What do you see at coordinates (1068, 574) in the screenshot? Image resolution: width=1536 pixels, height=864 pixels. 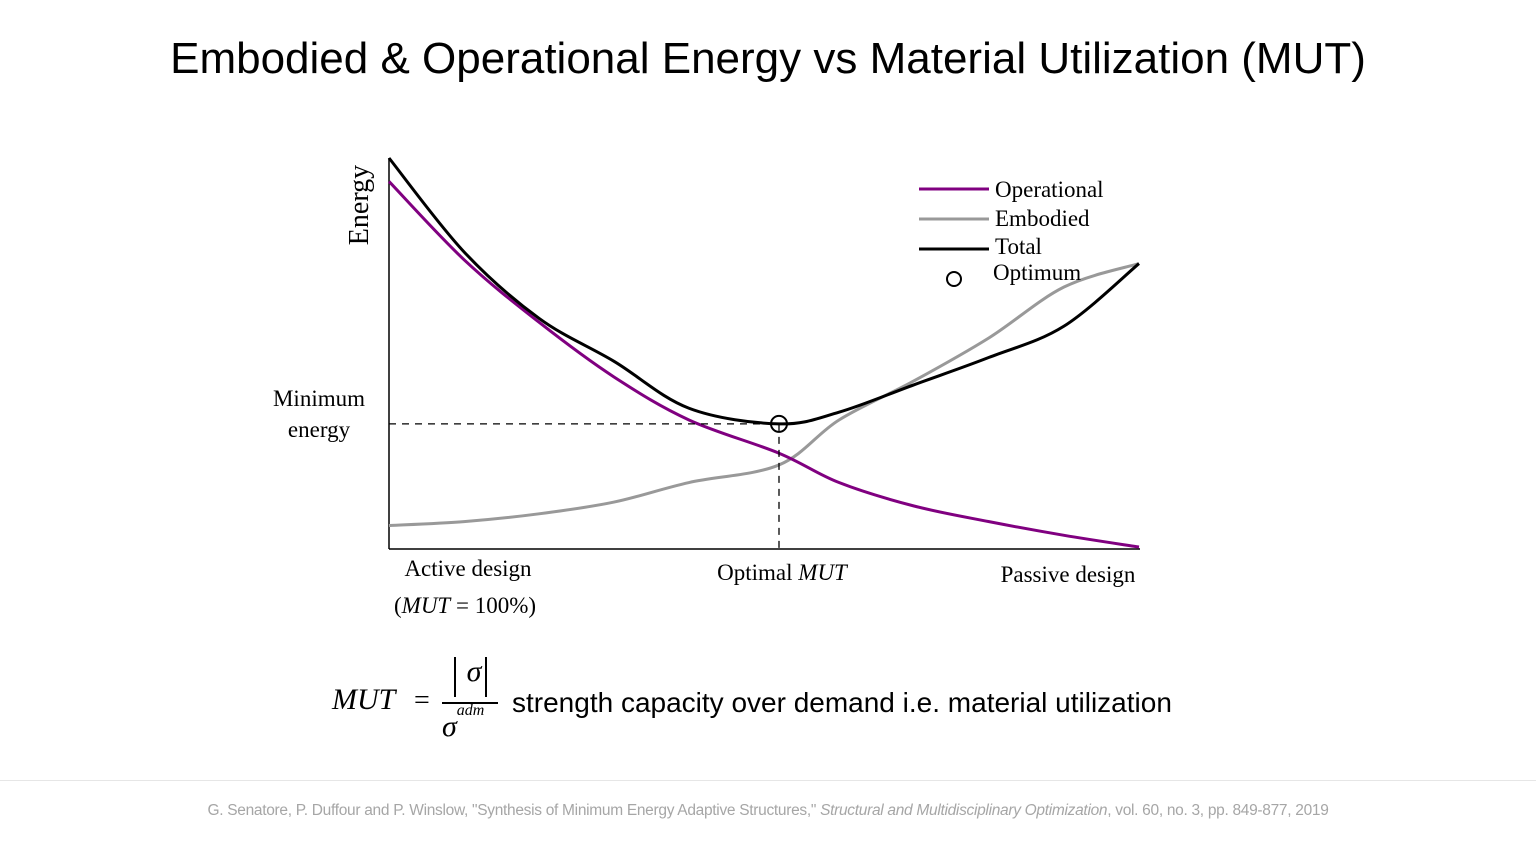 I see `x-label-passive-design: Passive design` at bounding box center [1068, 574].